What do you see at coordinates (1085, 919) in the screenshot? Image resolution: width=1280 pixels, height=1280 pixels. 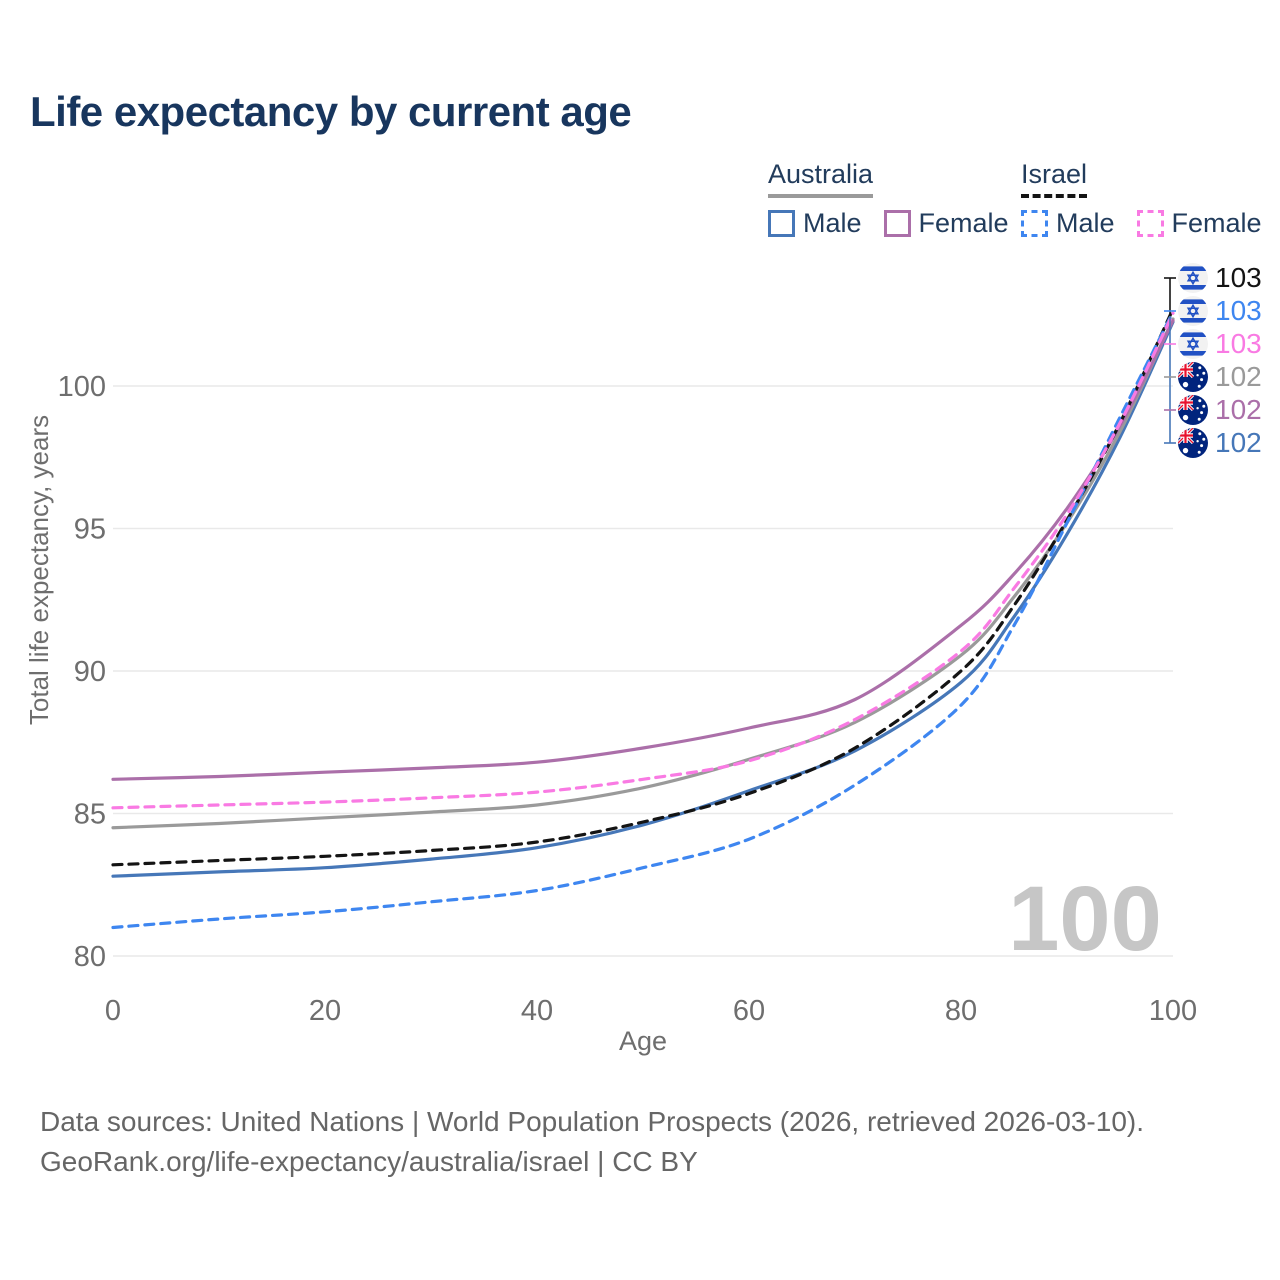 I see `hover-age-watermark: 100` at bounding box center [1085, 919].